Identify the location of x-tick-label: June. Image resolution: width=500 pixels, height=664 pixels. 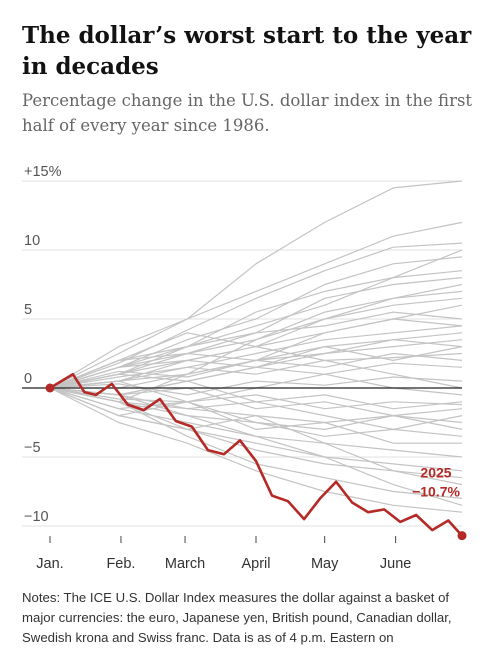
(395, 564).